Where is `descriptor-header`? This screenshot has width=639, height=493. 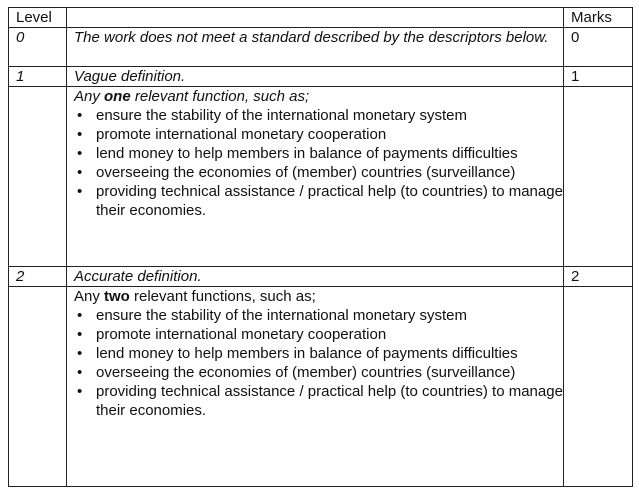
descriptor-header is located at coordinates (315, 17).